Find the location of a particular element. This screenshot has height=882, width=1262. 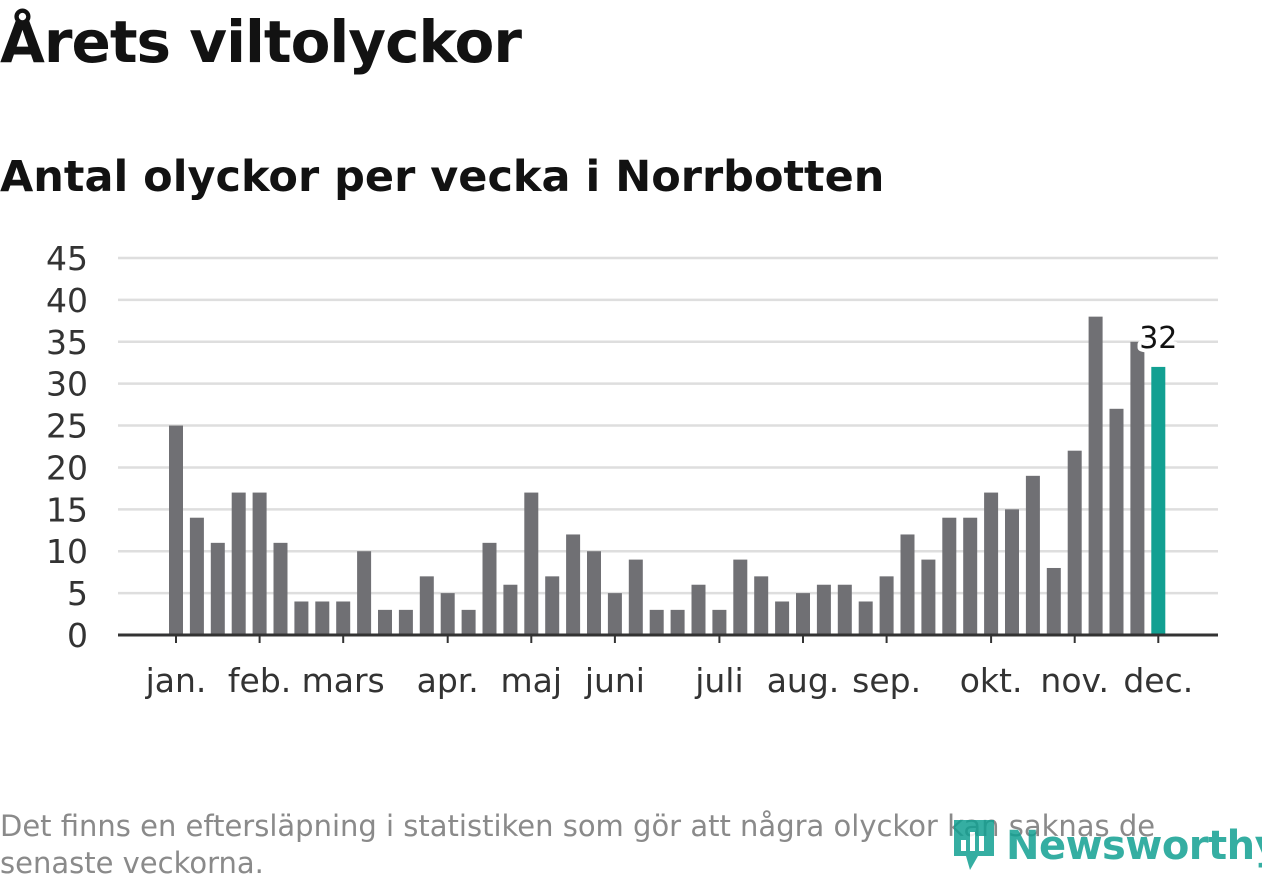

y-tick-label-20: 20 is located at coordinates (67, 467).